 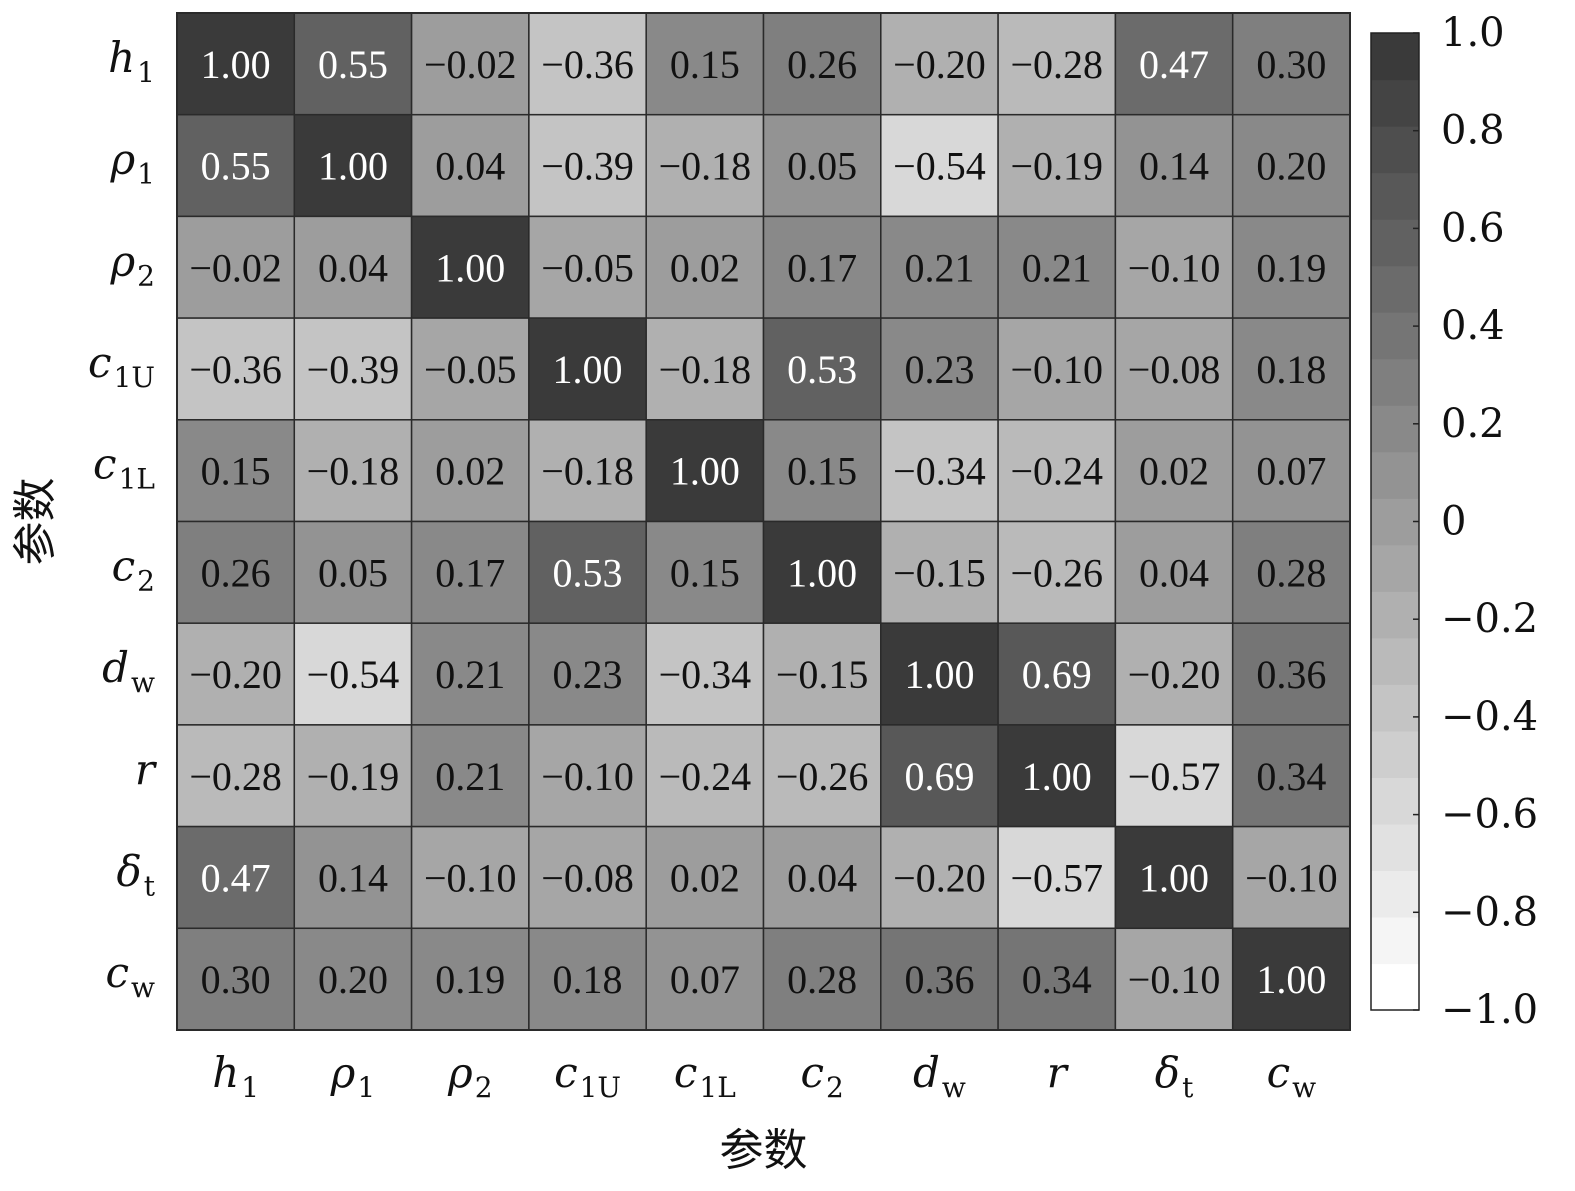 What do you see at coordinates (133, 569) in the screenshot?
I see `y-tick-label: c2` at bounding box center [133, 569].